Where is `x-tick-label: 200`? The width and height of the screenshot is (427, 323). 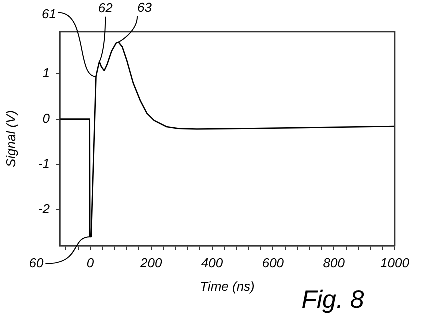
x-tick-label: 200 is located at coordinates (151, 262).